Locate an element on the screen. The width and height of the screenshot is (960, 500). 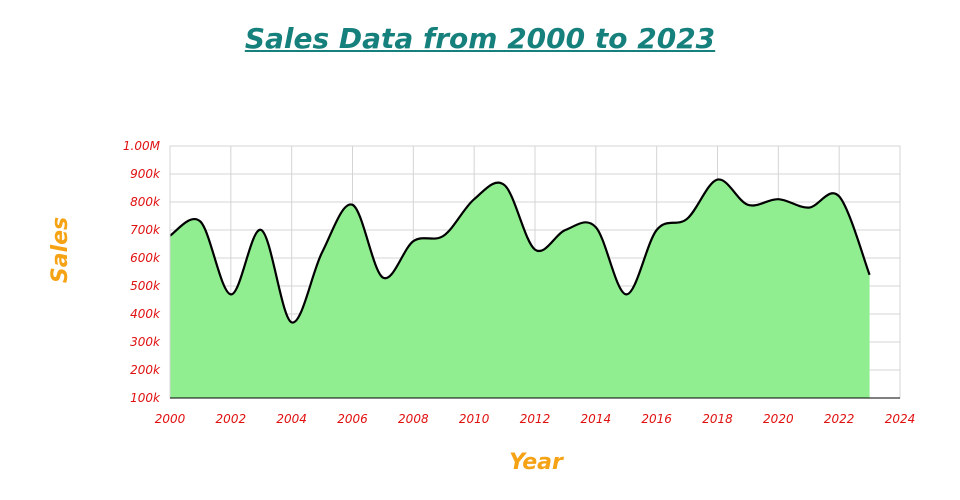
y-tick-label: 500k is located at coordinates (145, 286).